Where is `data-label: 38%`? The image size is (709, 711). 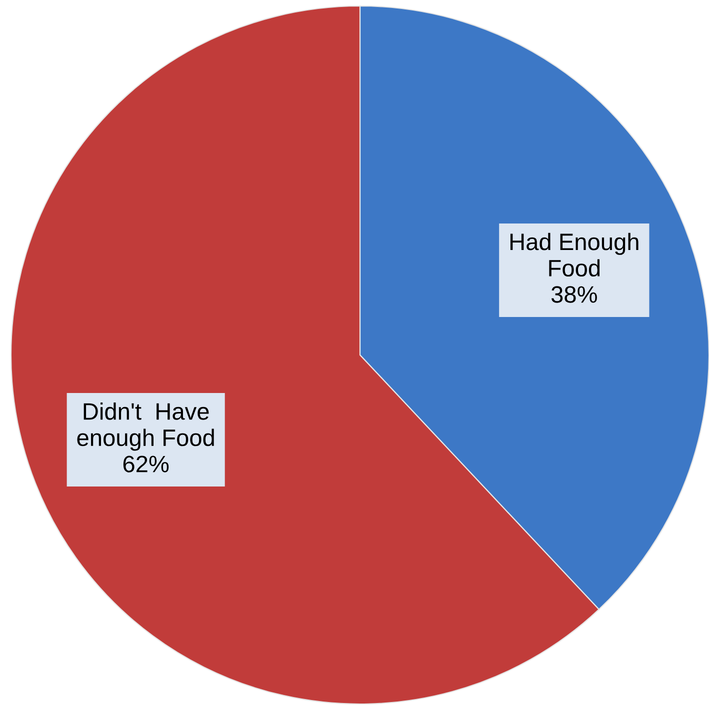
data-label: 38% is located at coordinates (574, 294).